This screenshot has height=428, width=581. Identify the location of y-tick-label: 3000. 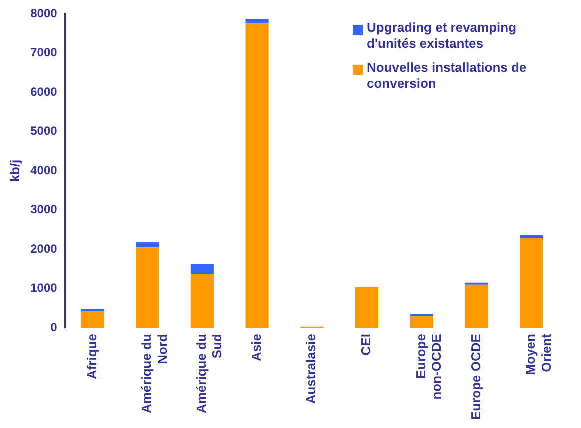
(44, 209).